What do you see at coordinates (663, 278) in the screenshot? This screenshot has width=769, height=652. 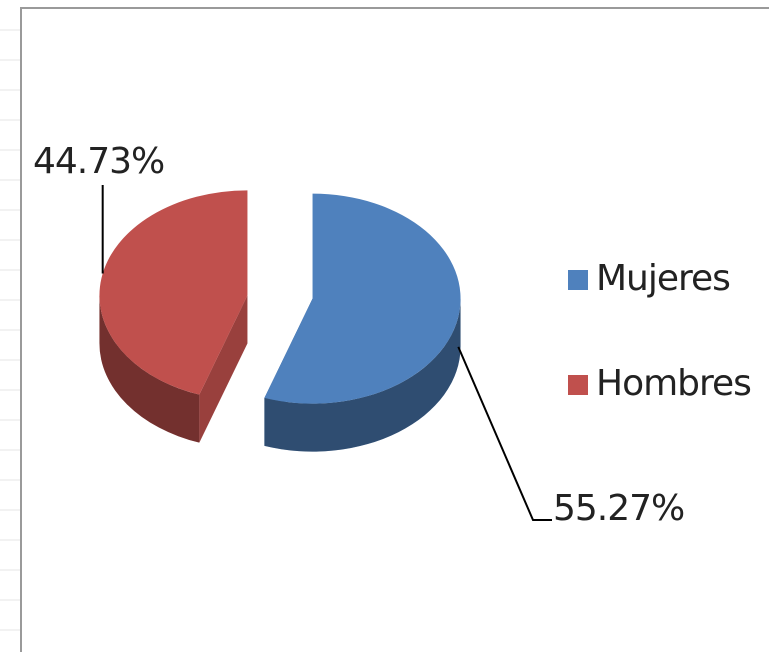 I see `legend-label: Mujeres` at bounding box center [663, 278].